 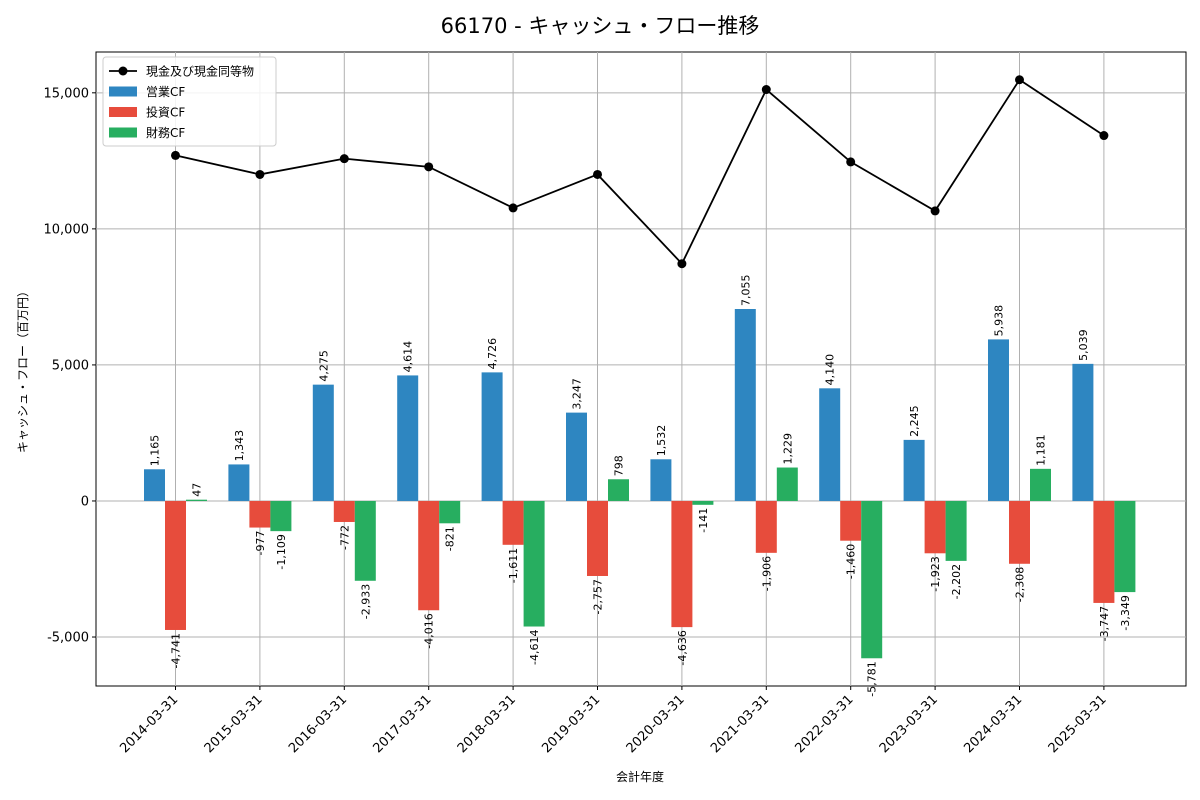 What do you see at coordinates (155, 451) in the screenshot?
I see `data-label: 1,165` at bounding box center [155, 451].